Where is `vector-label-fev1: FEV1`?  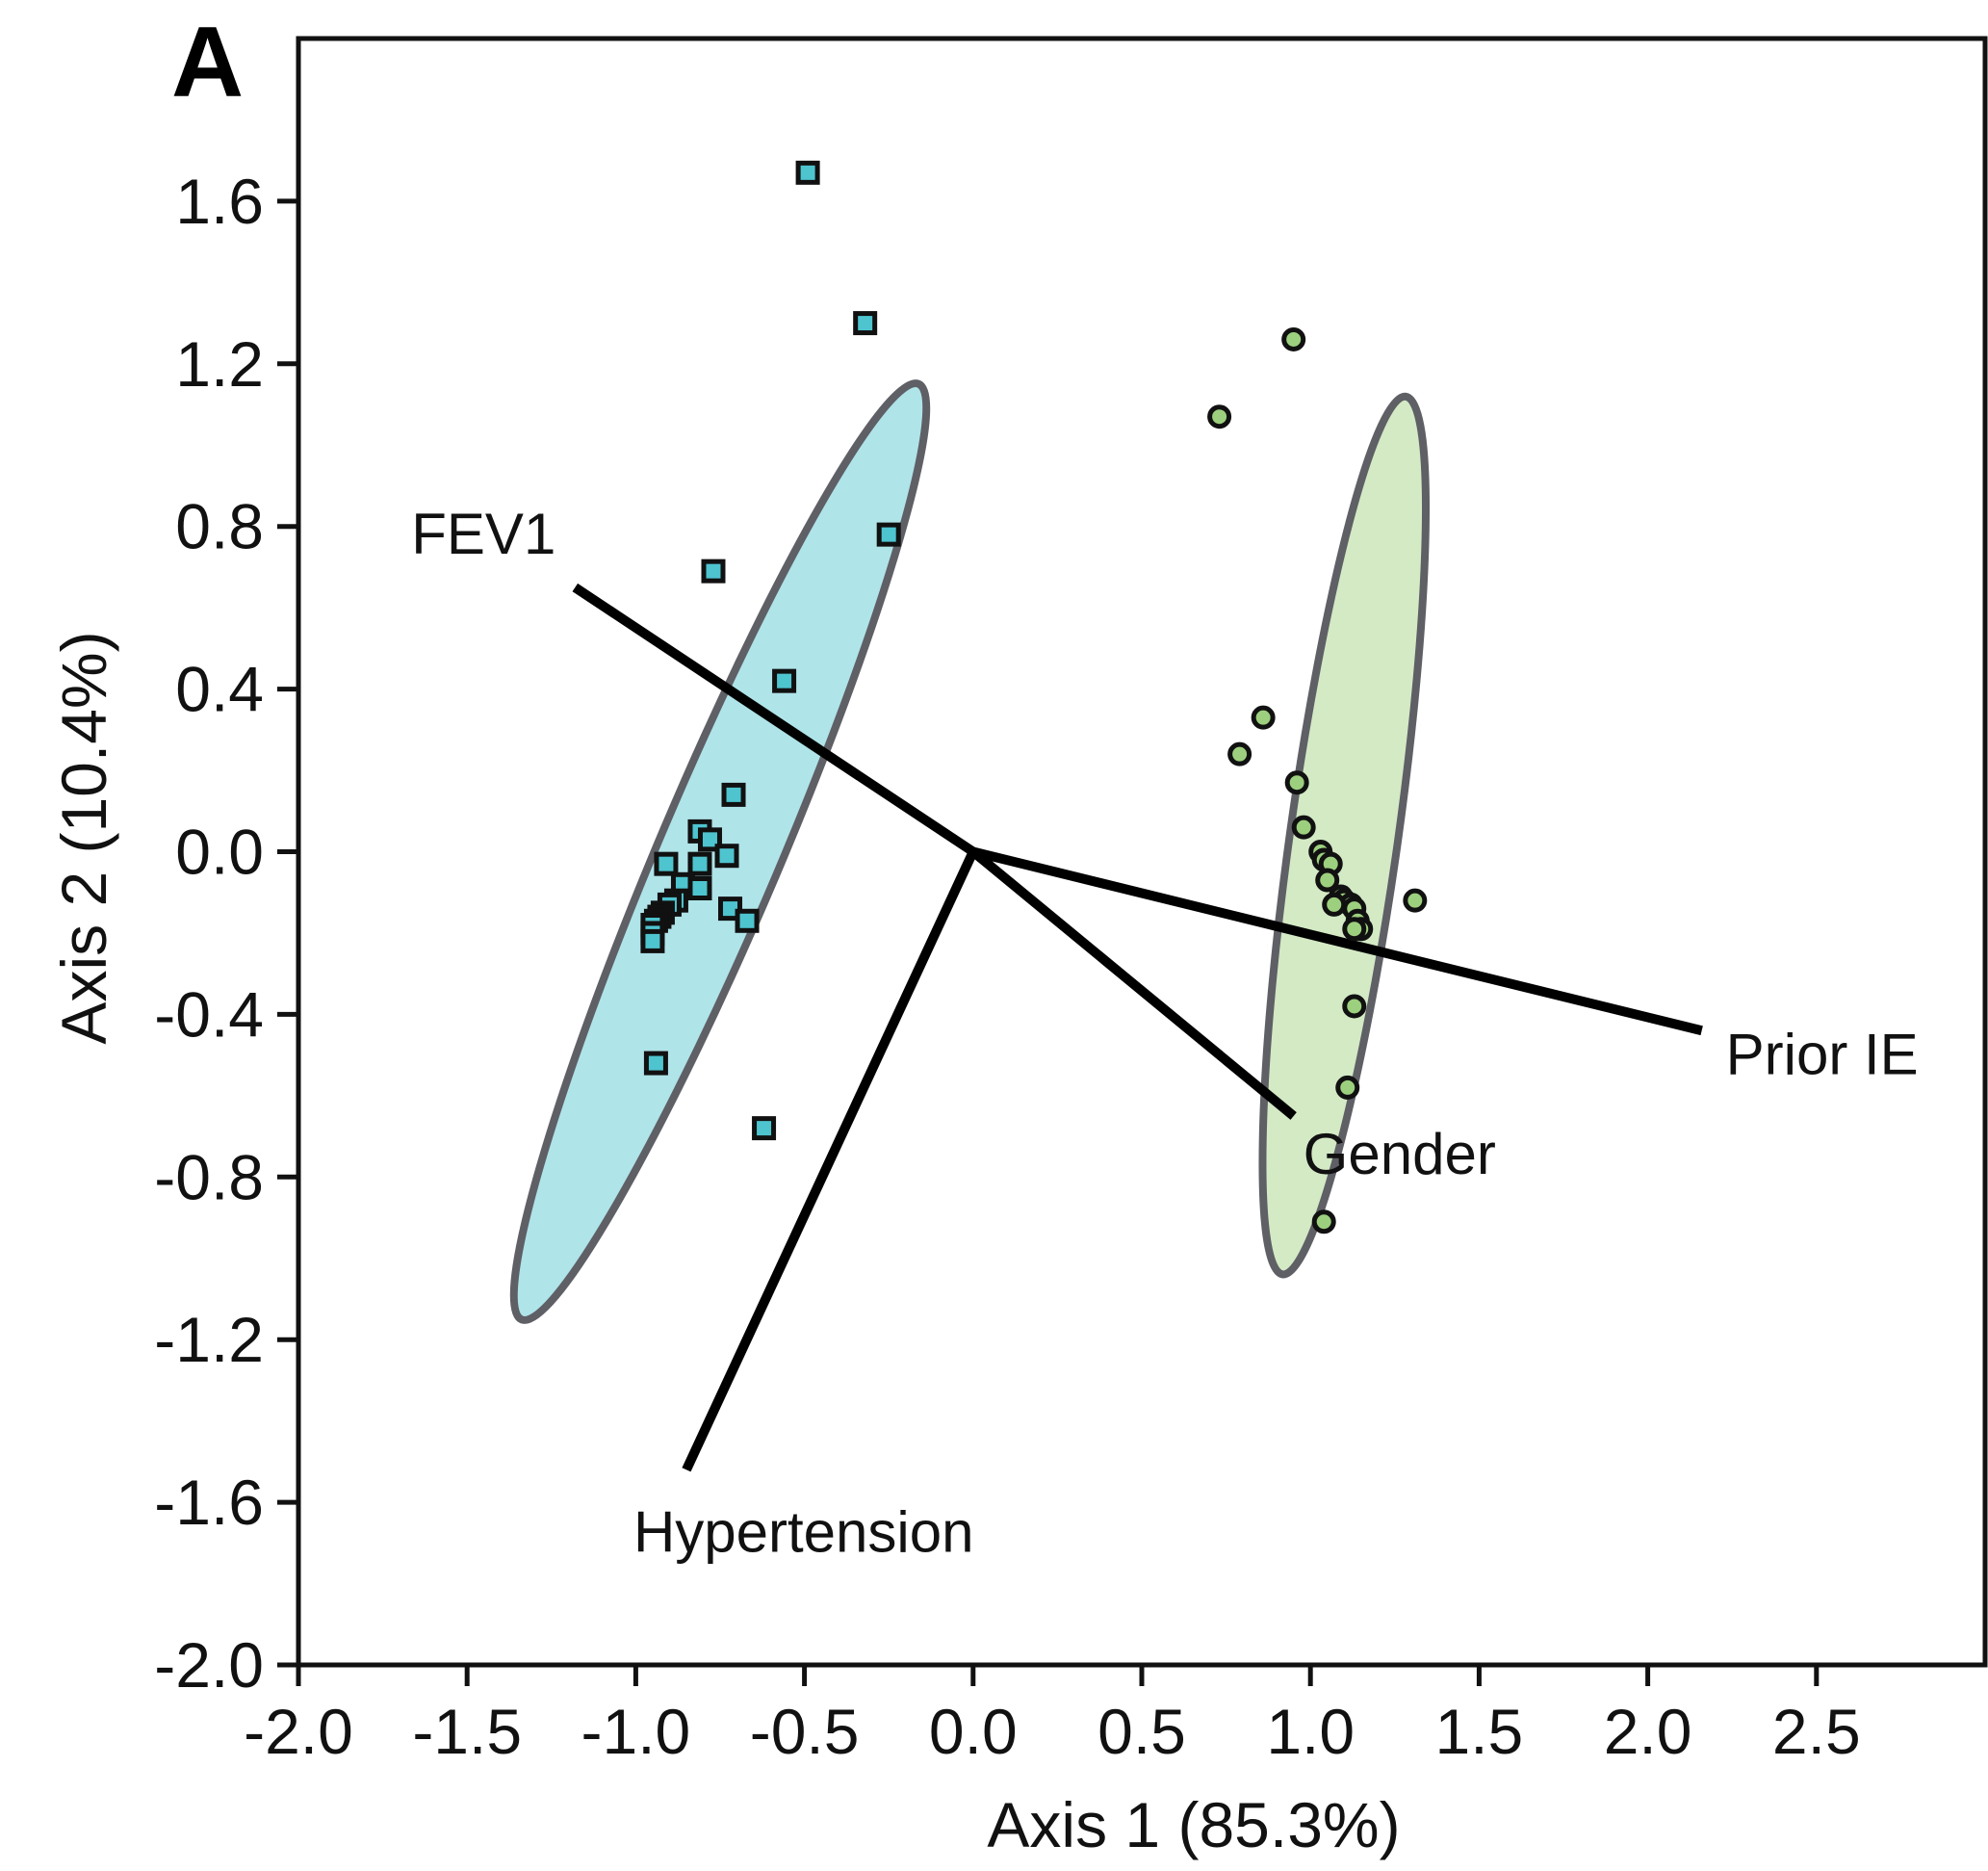
vector-label-fev1: FEV1 is located at coordinates (483, 534).